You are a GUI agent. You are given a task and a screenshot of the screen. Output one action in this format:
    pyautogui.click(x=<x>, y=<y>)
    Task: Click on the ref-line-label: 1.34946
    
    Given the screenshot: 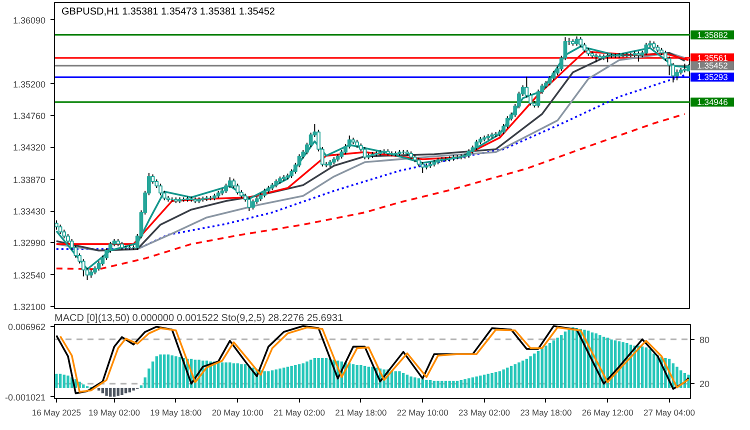 What is the action you would take?
    pyautogui.click(x=712, y=102)
    